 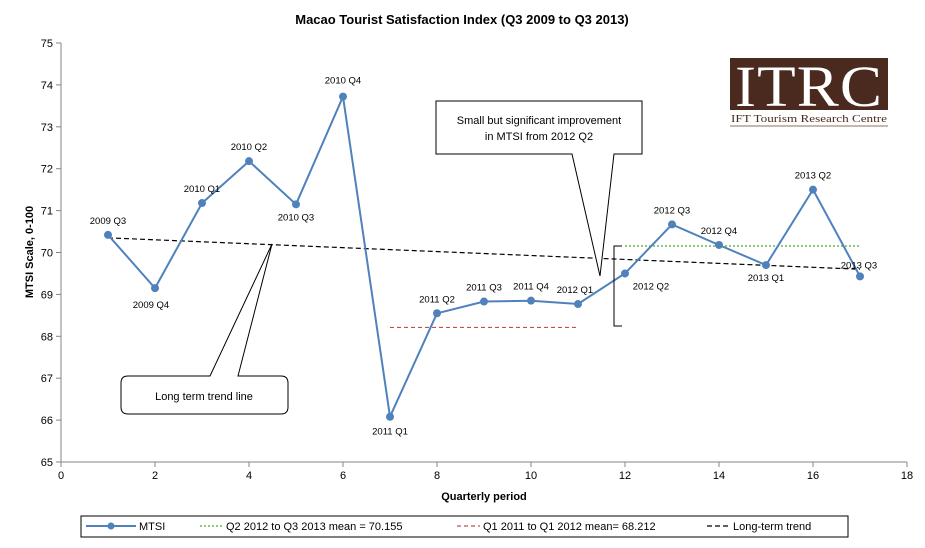 What do you see at coordinates (47, 128) in the screenshot?
I see `y-tick-label: 73` at bounding box center [47, 128].